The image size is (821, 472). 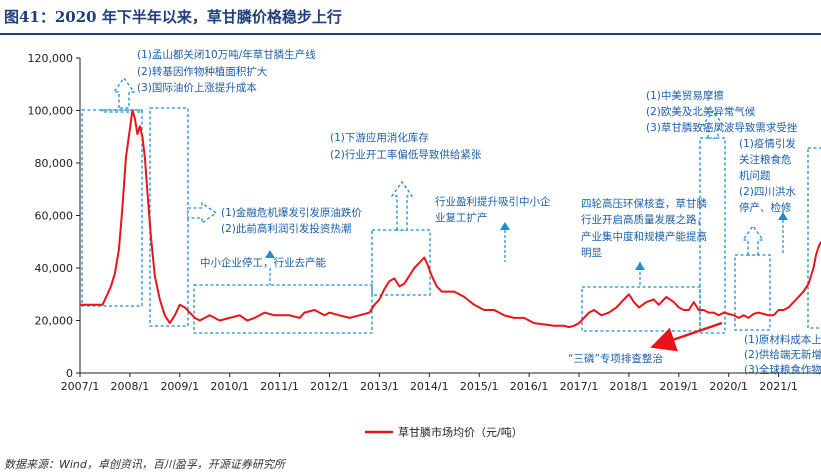 What do you see at coordinates (202, 213) in the screenshot?
I see `arrow-right-2009` at bounding box center [202, 213].